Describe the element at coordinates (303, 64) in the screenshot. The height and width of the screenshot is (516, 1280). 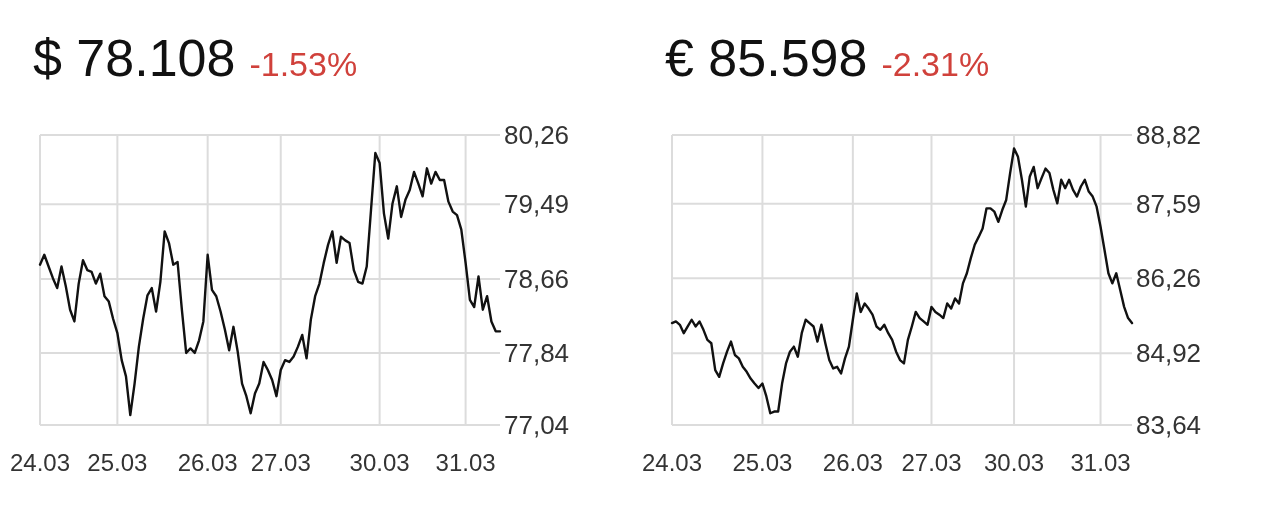
I see `chart-subtitle: -1.53%` at that location.